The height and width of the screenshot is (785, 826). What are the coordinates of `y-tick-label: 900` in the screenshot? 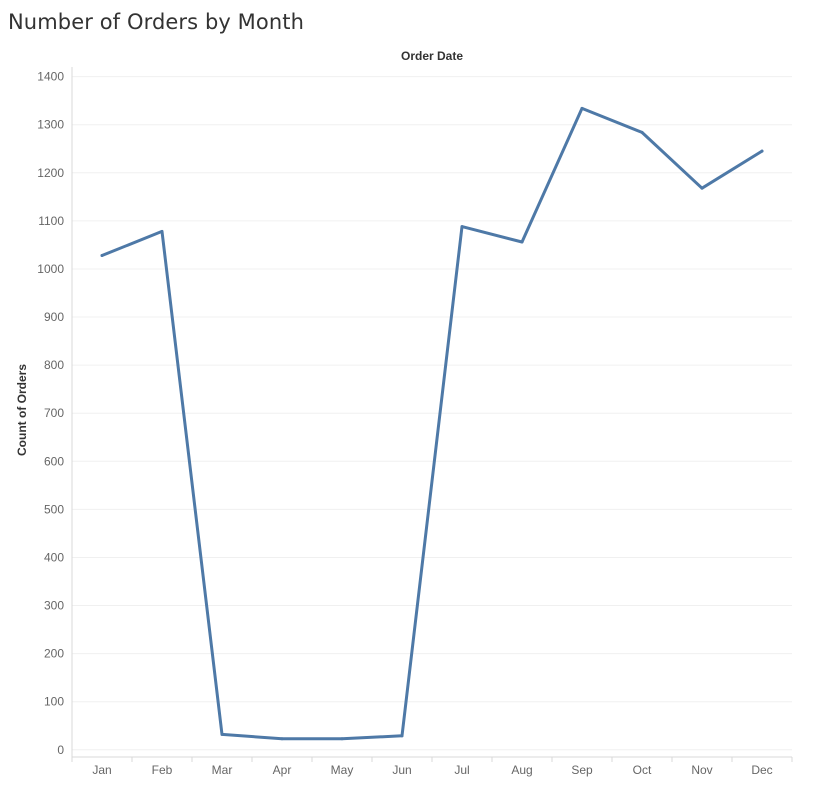 It's located at (54, 317).